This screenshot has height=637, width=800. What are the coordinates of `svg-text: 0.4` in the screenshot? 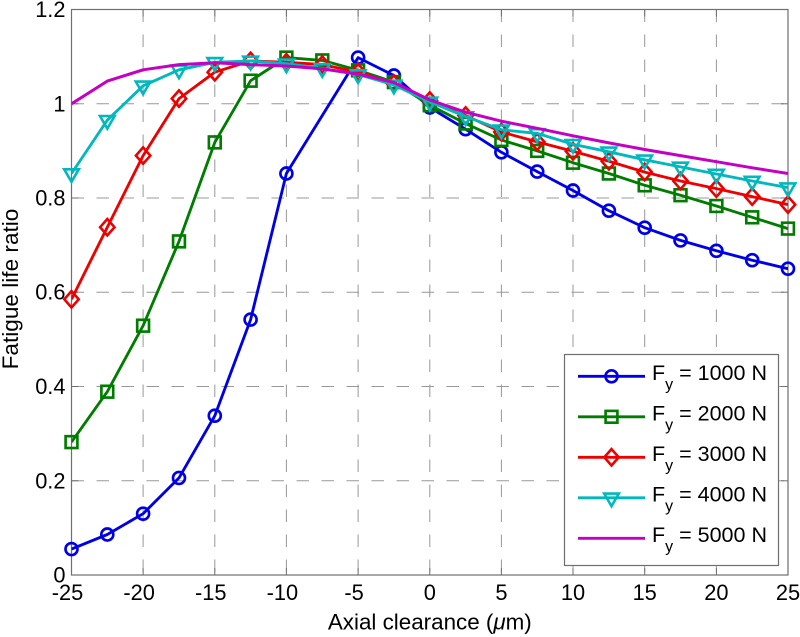 It's located at (50, 386).